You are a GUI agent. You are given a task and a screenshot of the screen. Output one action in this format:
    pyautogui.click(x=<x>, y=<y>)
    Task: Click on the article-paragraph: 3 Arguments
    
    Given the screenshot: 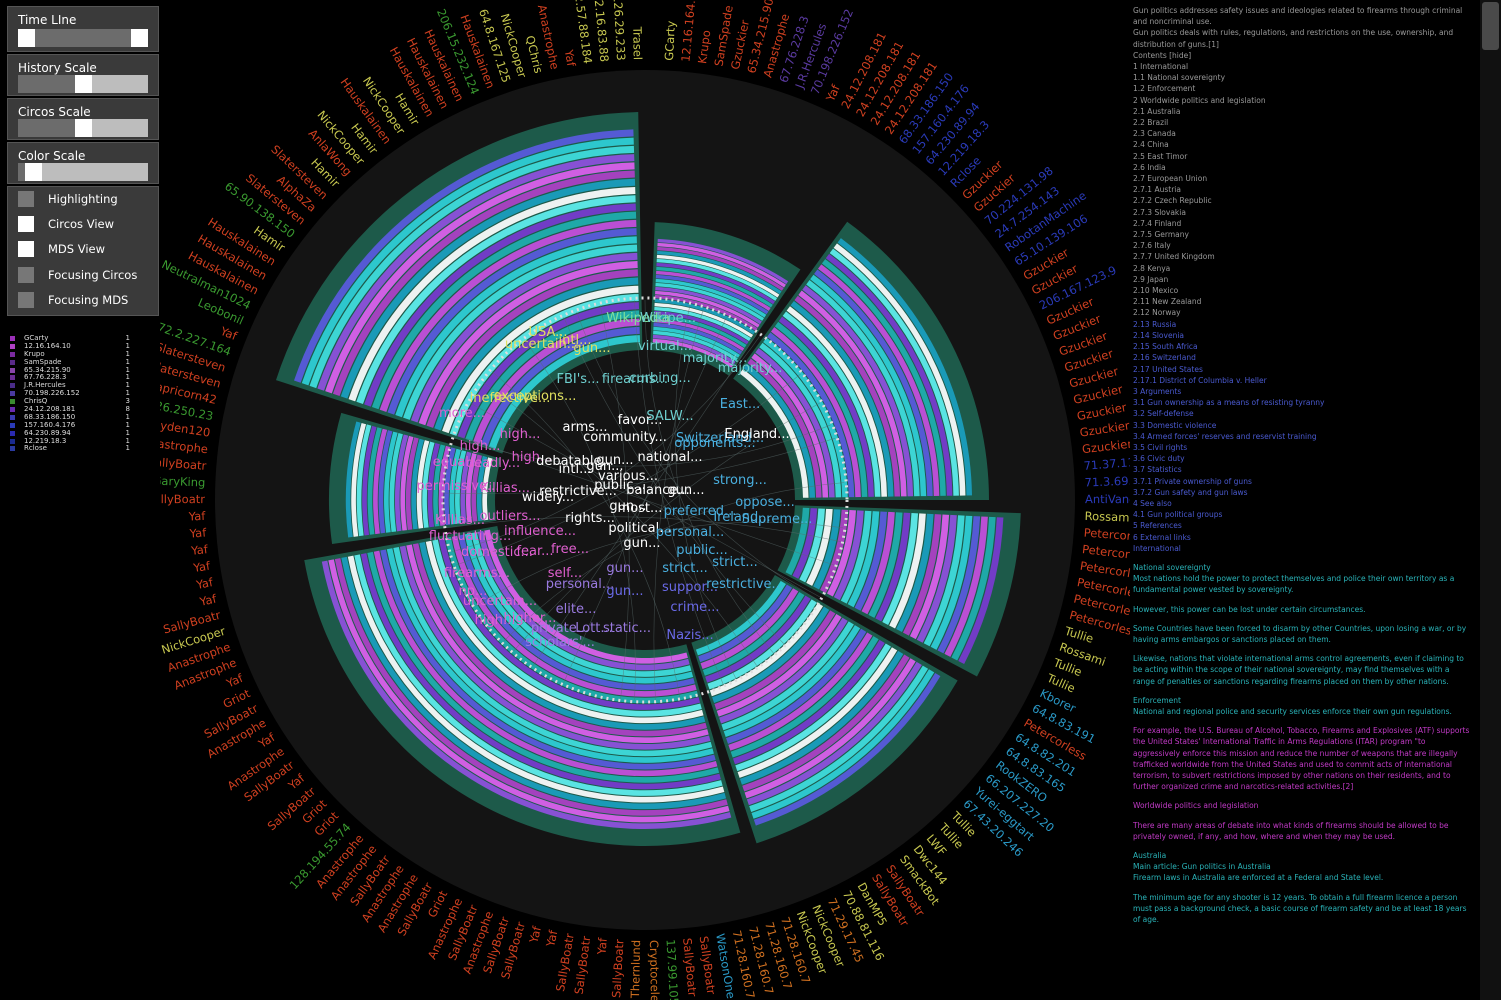 What is the action you would take?
    pyautogui.click(x=1157, y=391)
    